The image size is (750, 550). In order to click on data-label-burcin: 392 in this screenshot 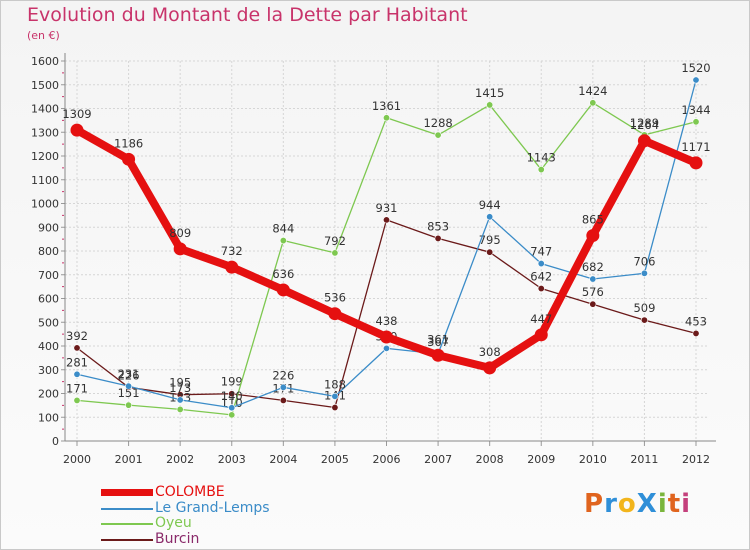, I will do `click(77, 336)`.